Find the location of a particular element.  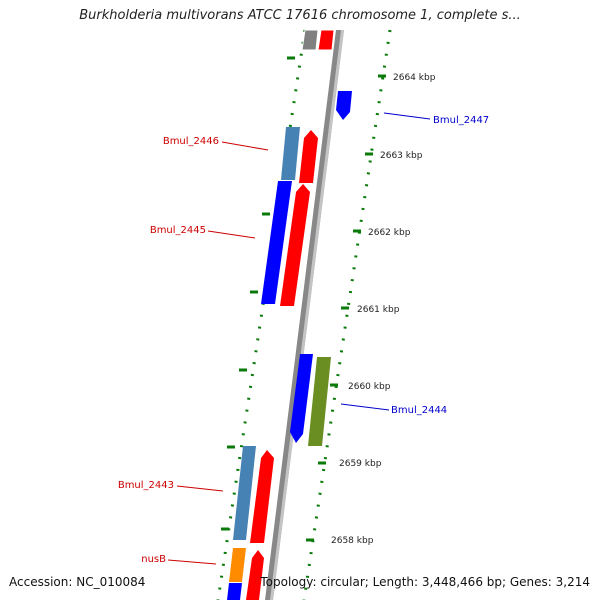

feature-nusb-right is located at coordinates (255, 575).